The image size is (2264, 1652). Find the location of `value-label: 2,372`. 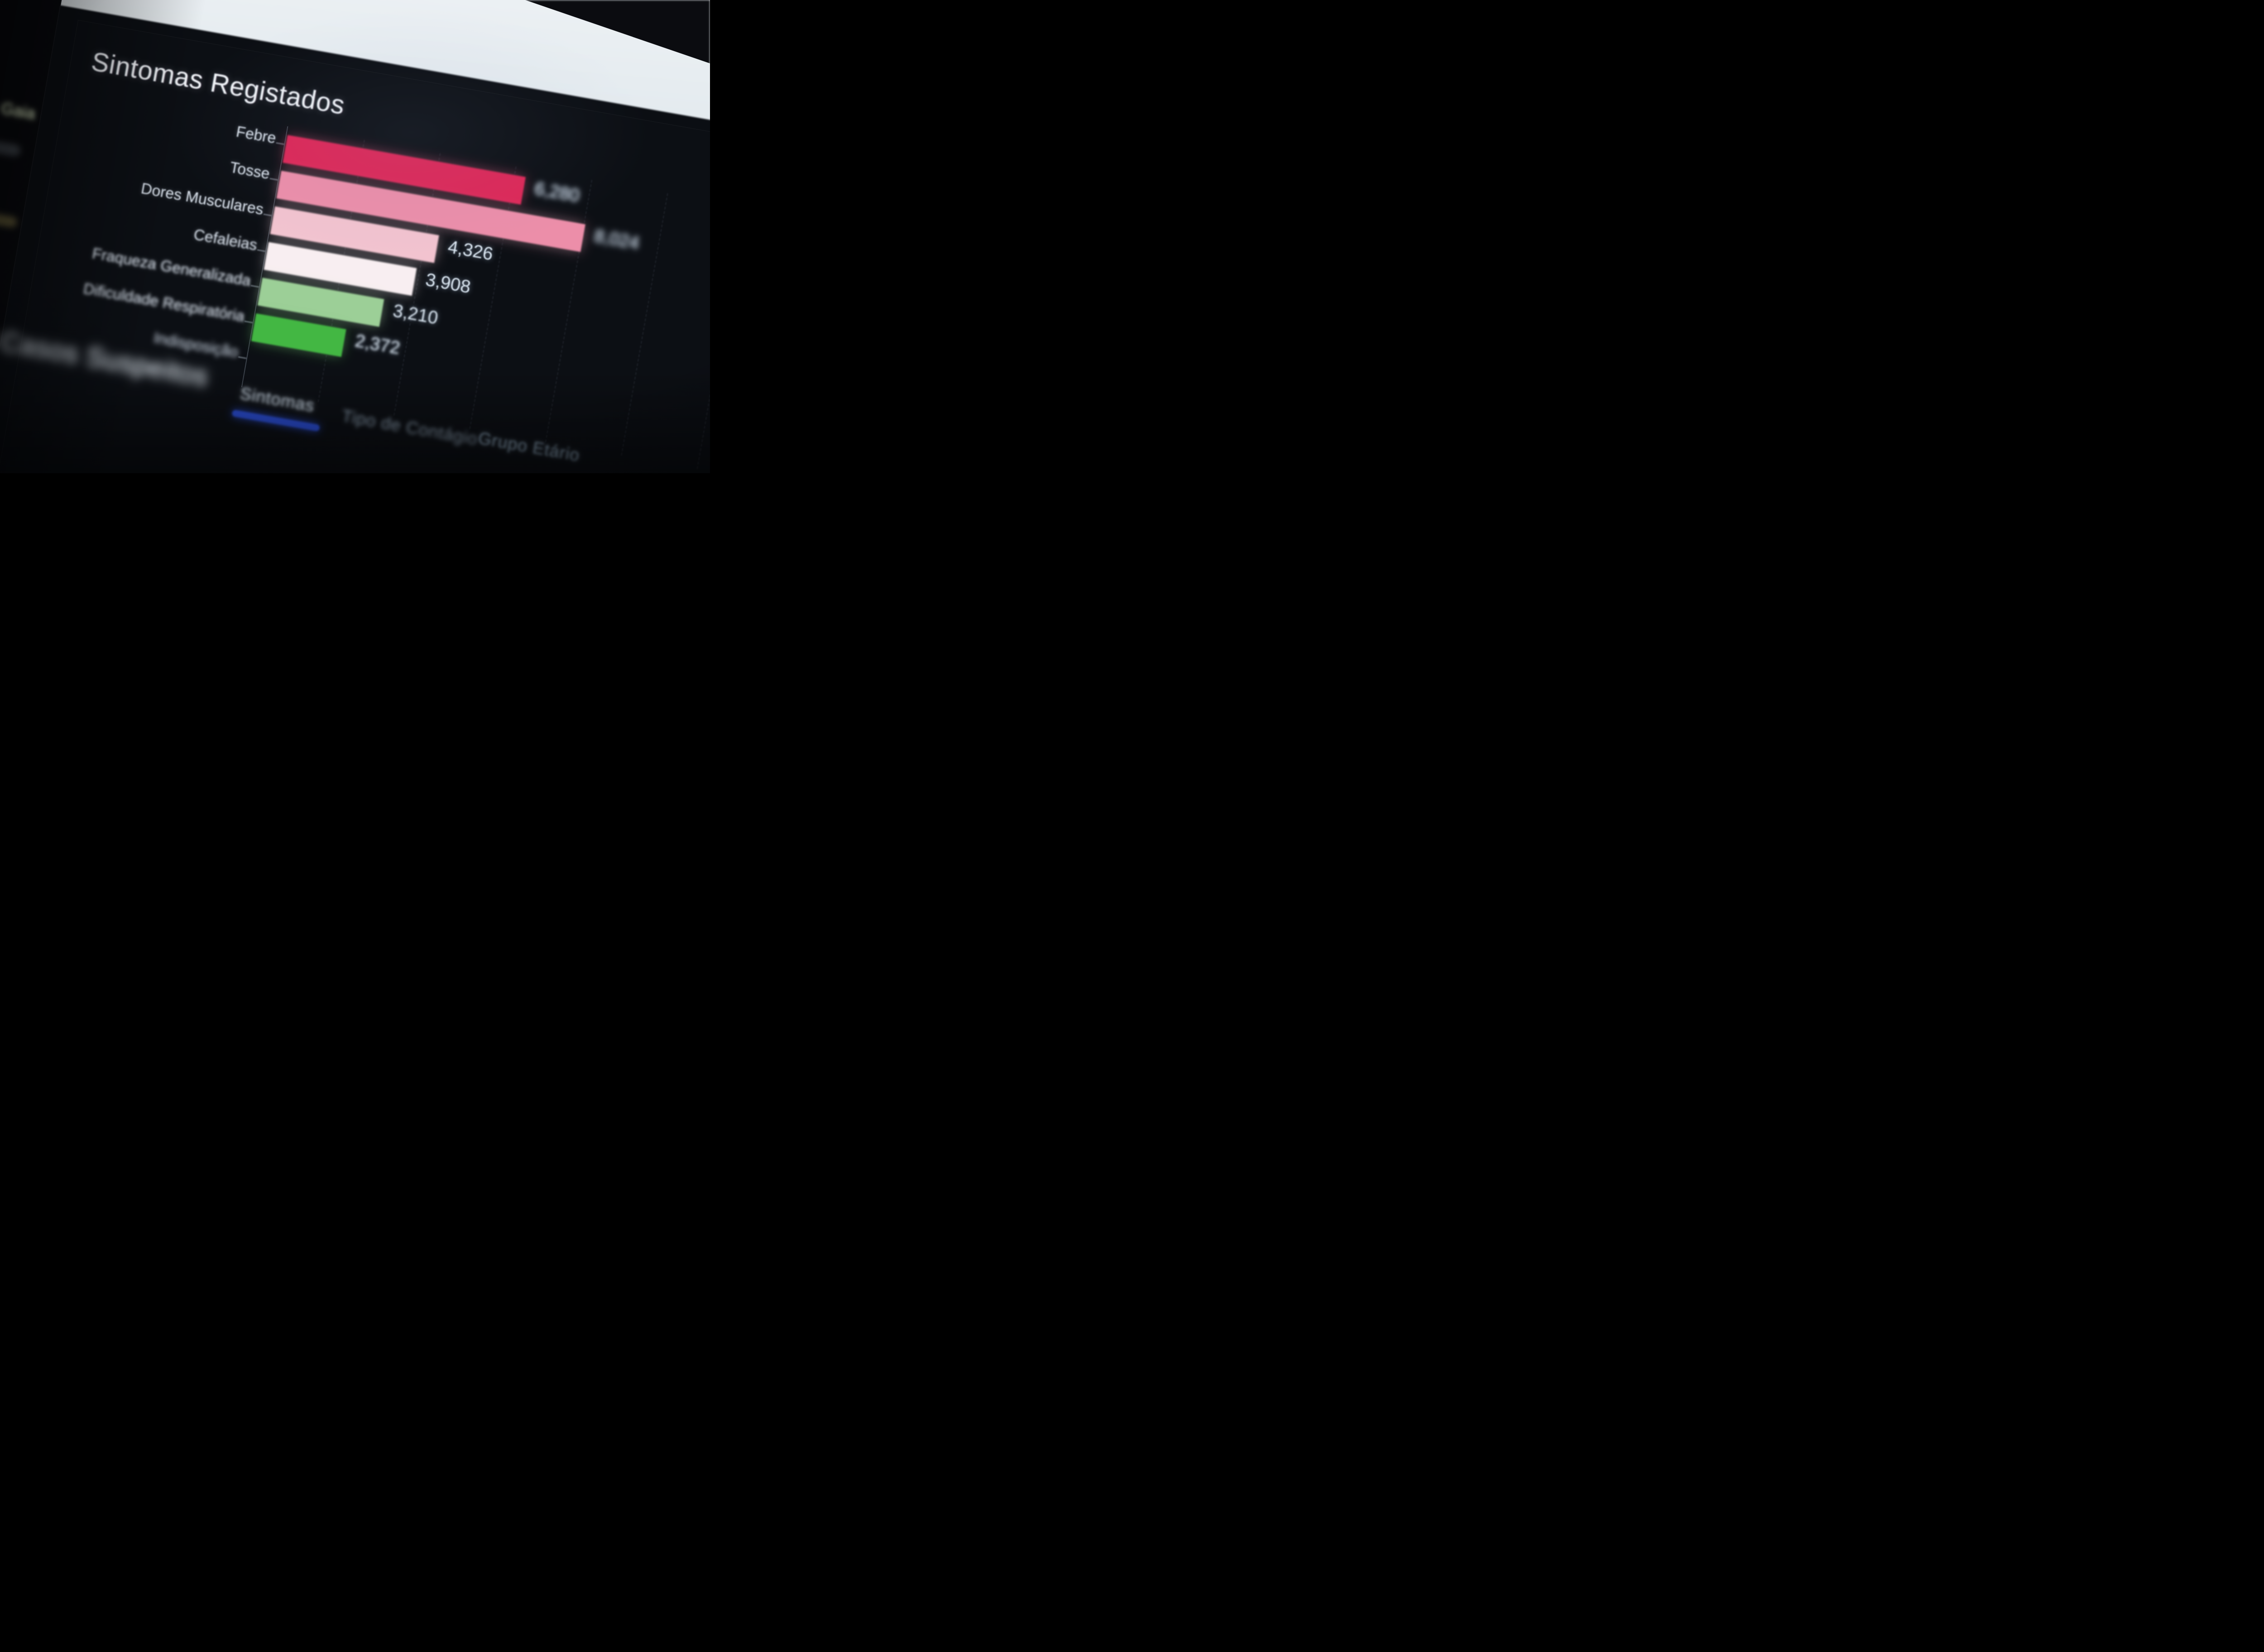

value-label: 2,372 is located at coordinates (377, 345).